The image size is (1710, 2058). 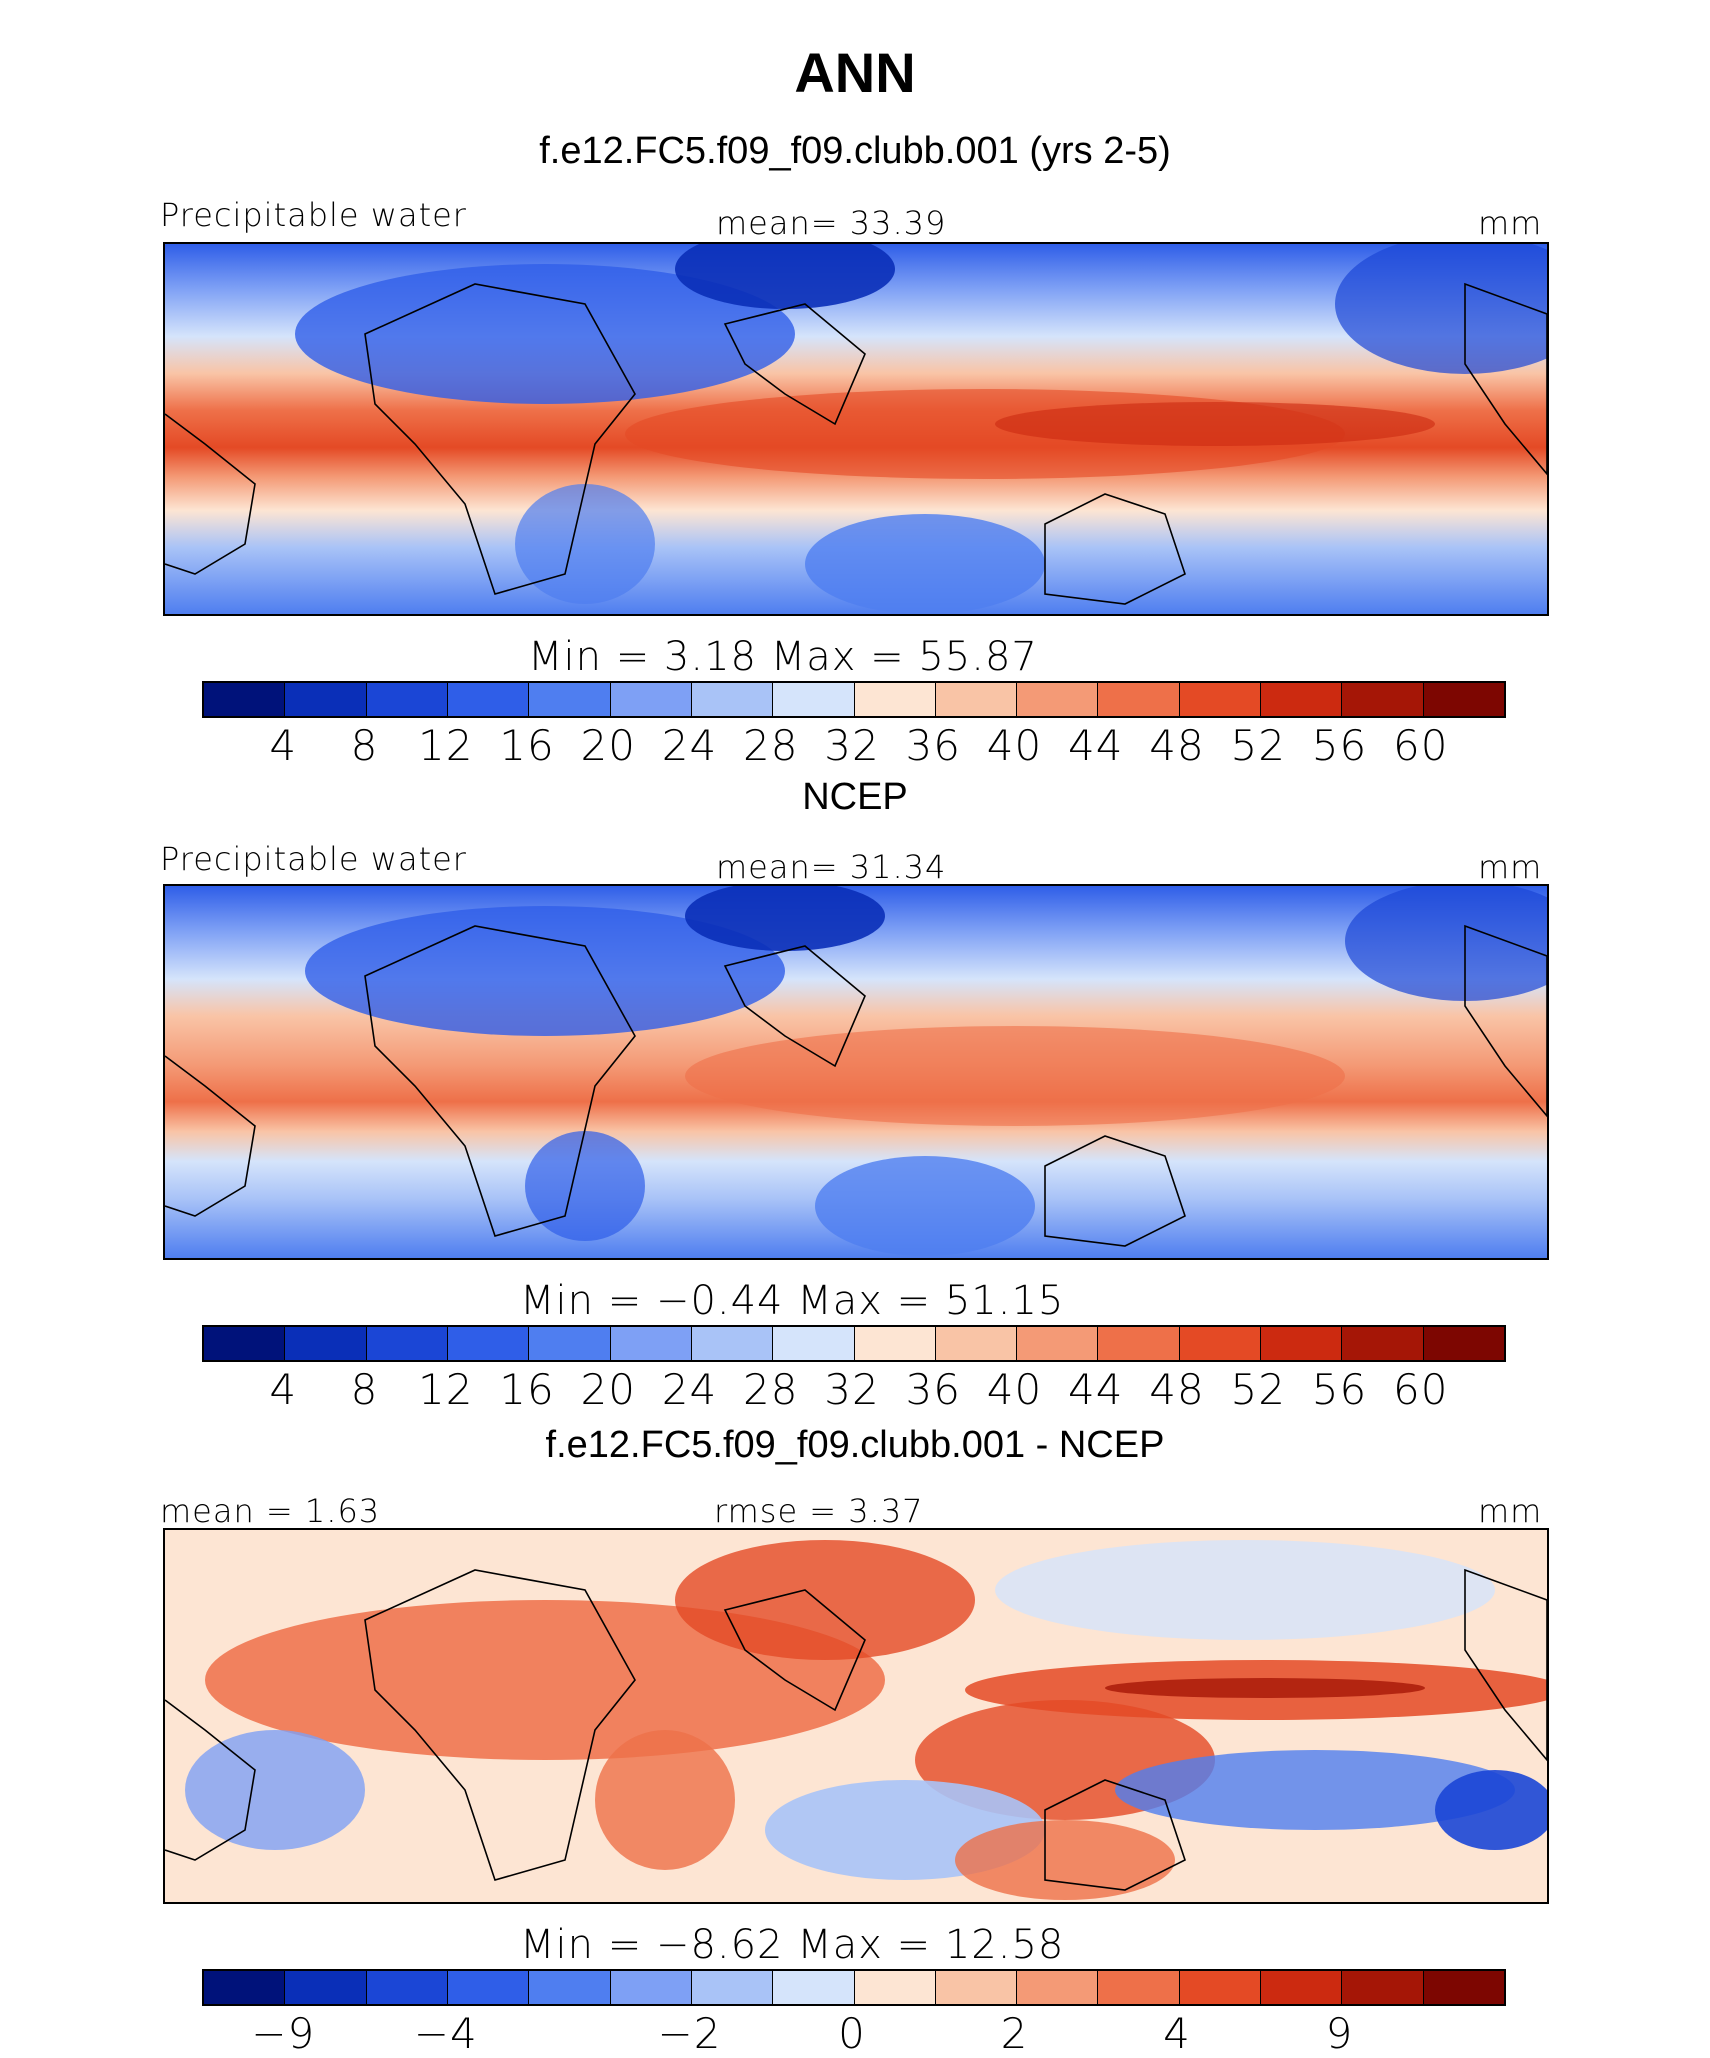 I want to click on panel-model-minmax: Min = 3.18 Max = 55.87, so click(x=783, y=657).